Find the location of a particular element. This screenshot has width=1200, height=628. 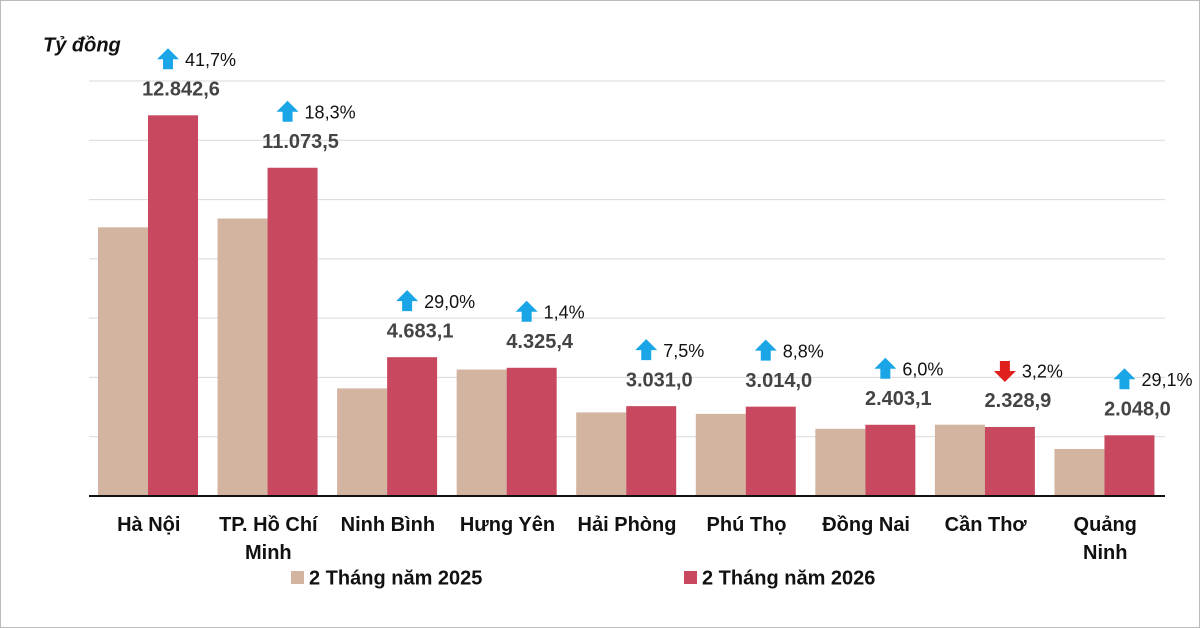

x-tick-label: Quảng Ninh is located at coordinates (1105, 539).